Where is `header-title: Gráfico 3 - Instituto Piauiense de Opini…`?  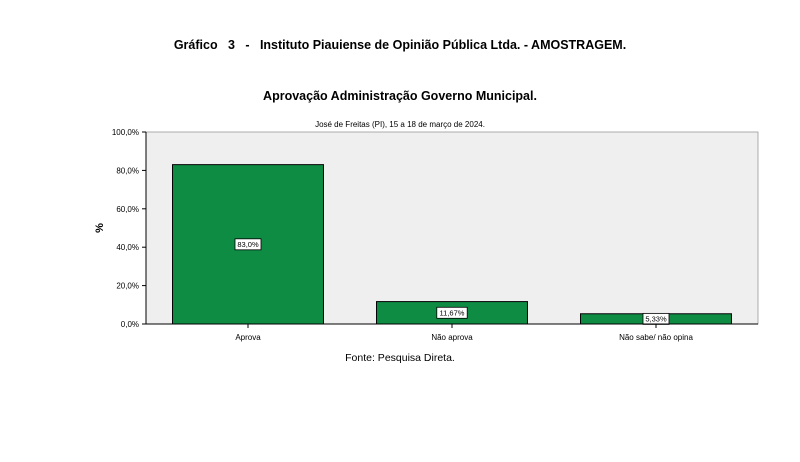
header-title: Gráfico 3 - Instituto Piauiense de Opini… is located at coordinates (400, 45).